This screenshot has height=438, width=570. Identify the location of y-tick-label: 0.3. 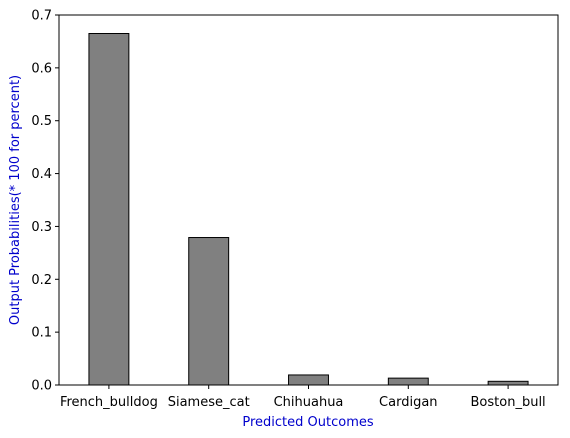
(41, 227).